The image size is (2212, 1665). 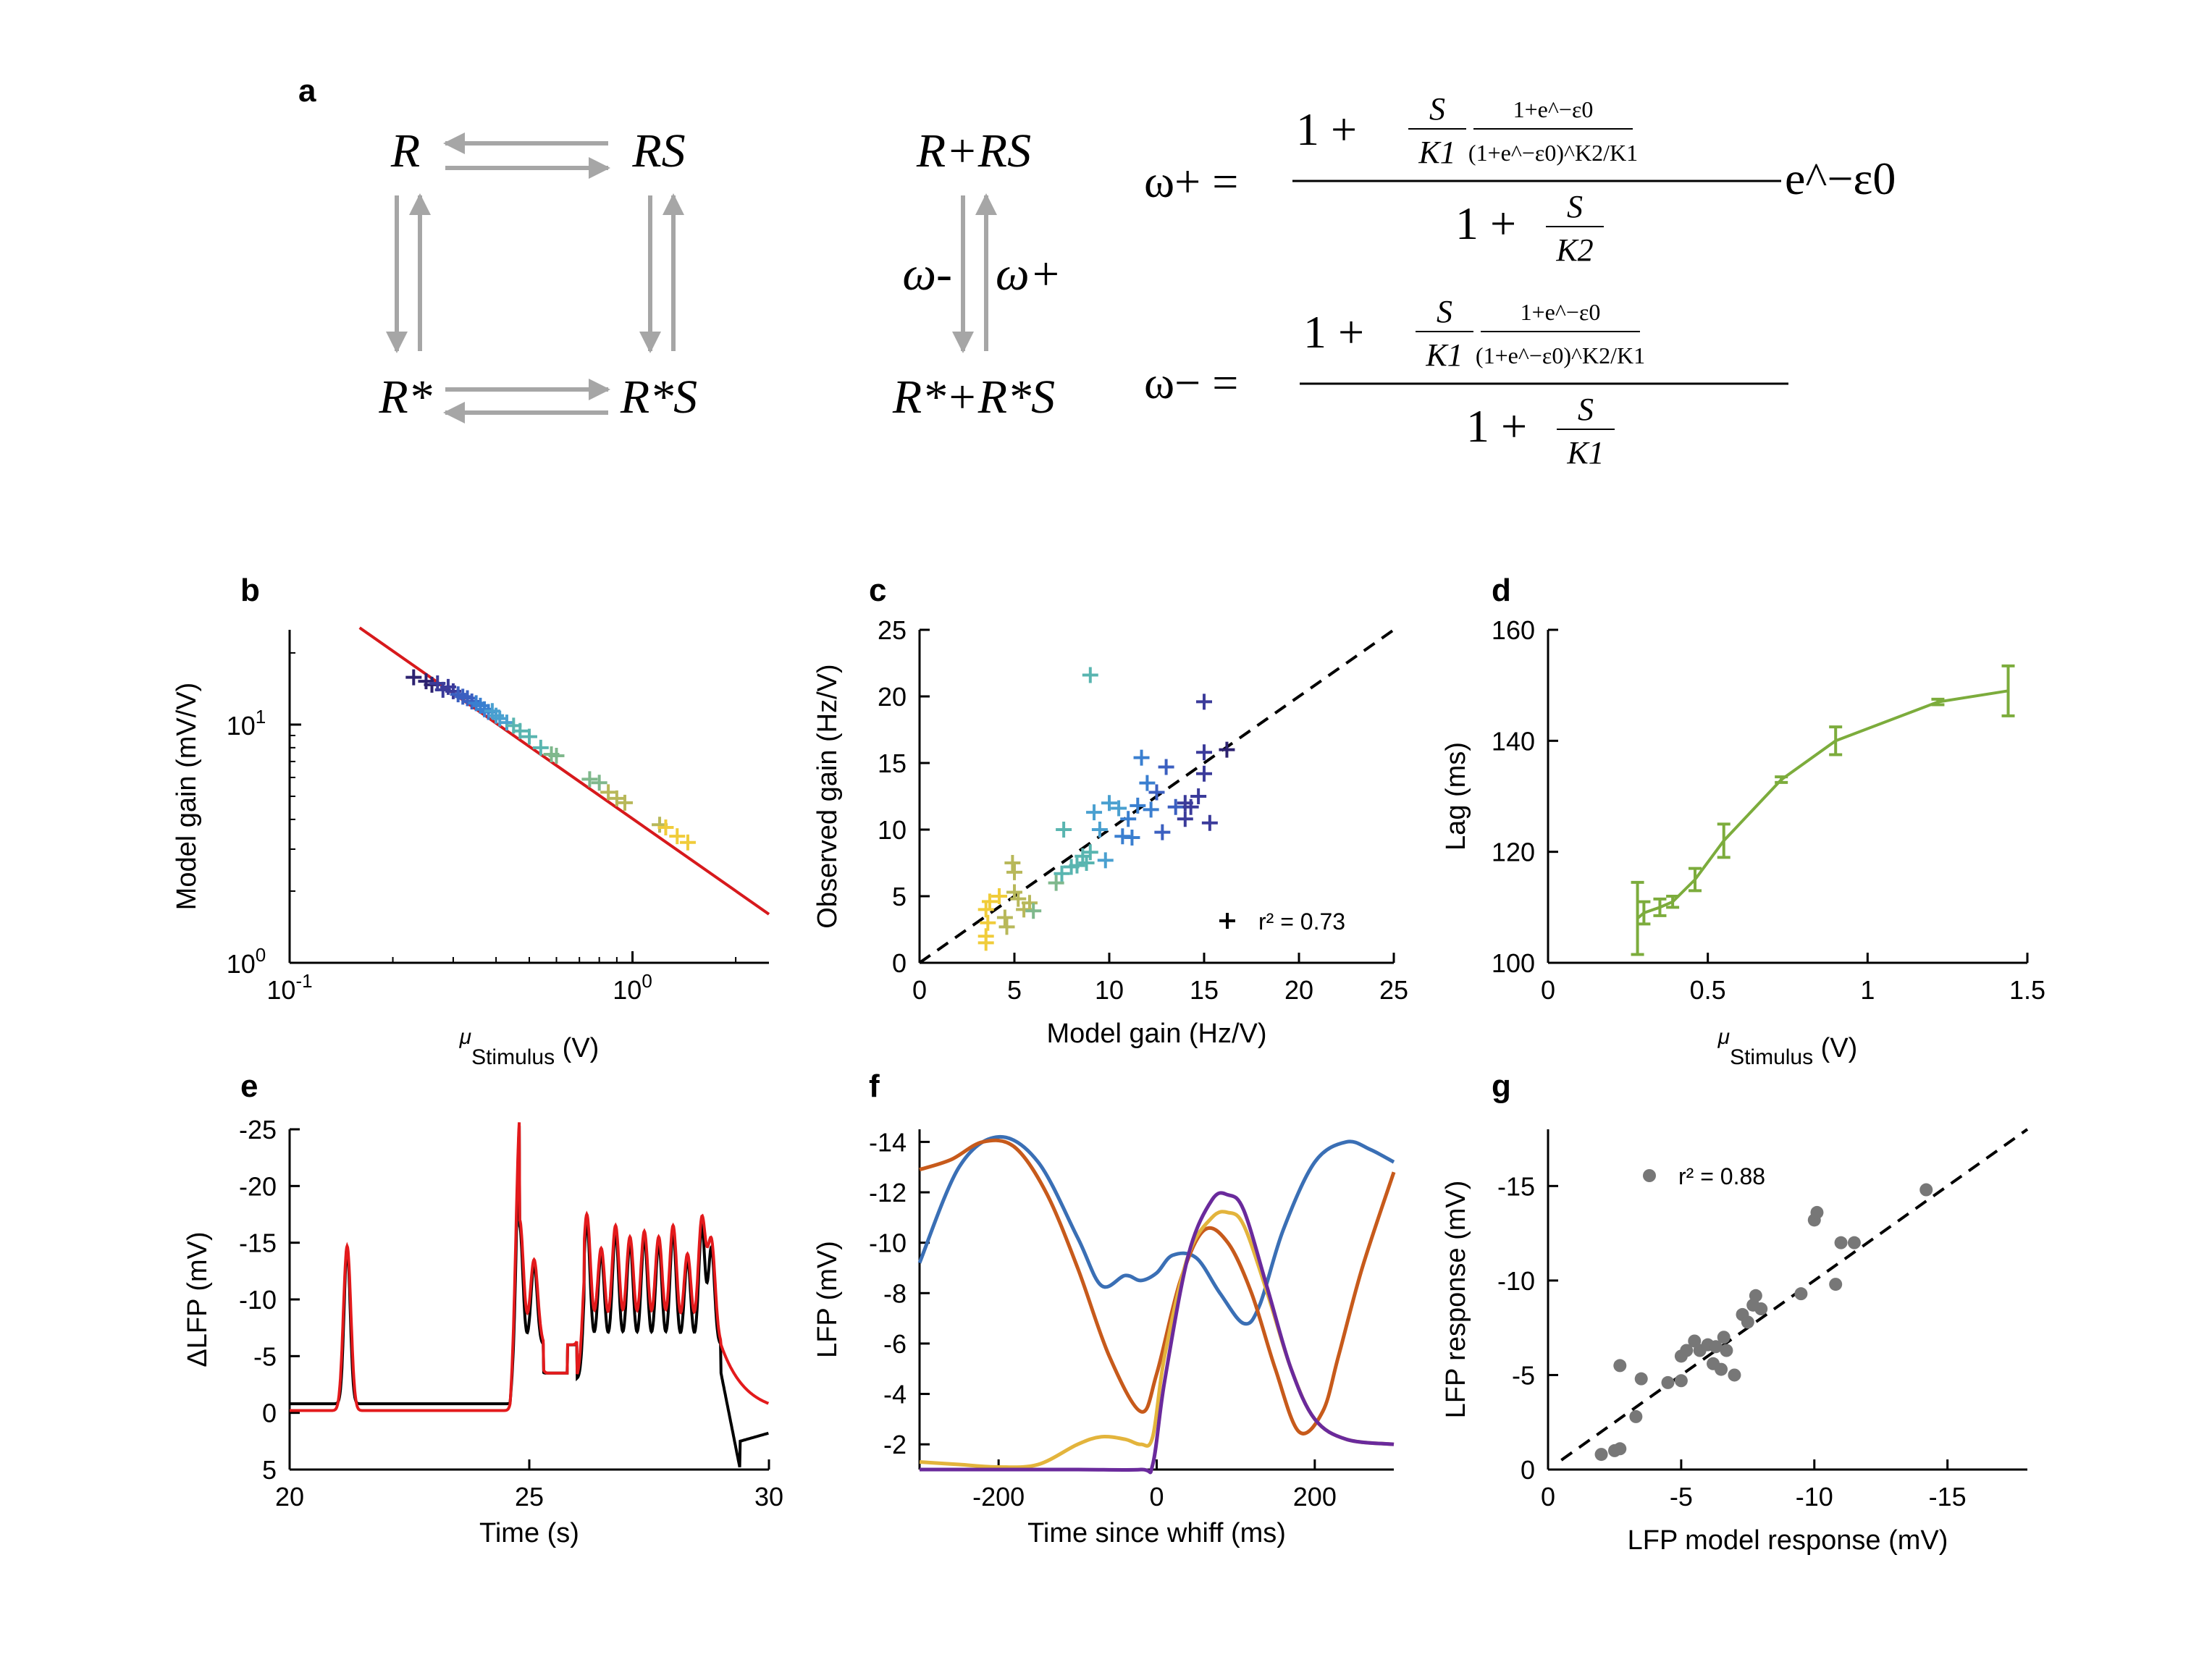 I want to click on panel-label-f: f, so click(x=874, y=1086).